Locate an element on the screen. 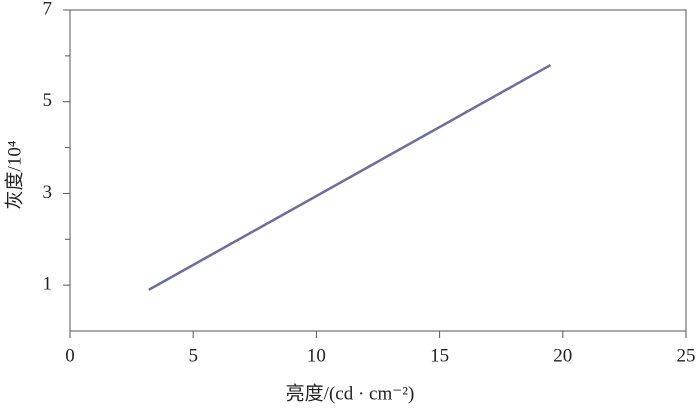 This screenshot has height=408, width=700. y-tick-label: 7 is located at coordinates (48, 9).